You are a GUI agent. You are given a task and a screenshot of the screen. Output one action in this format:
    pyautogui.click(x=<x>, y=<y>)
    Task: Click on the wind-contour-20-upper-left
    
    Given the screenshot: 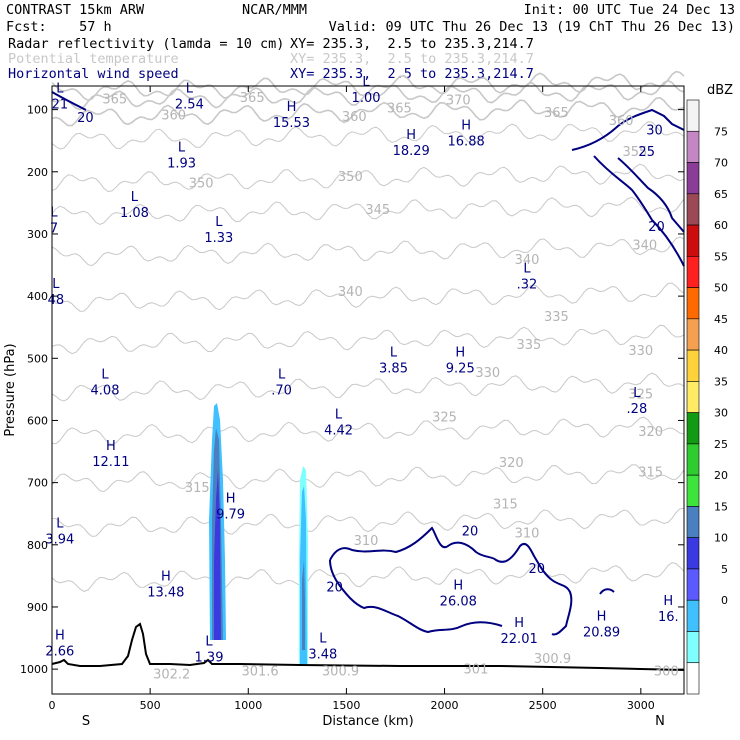 What is the action you would take?
    pyautogui.click(x=69, y=101)
    